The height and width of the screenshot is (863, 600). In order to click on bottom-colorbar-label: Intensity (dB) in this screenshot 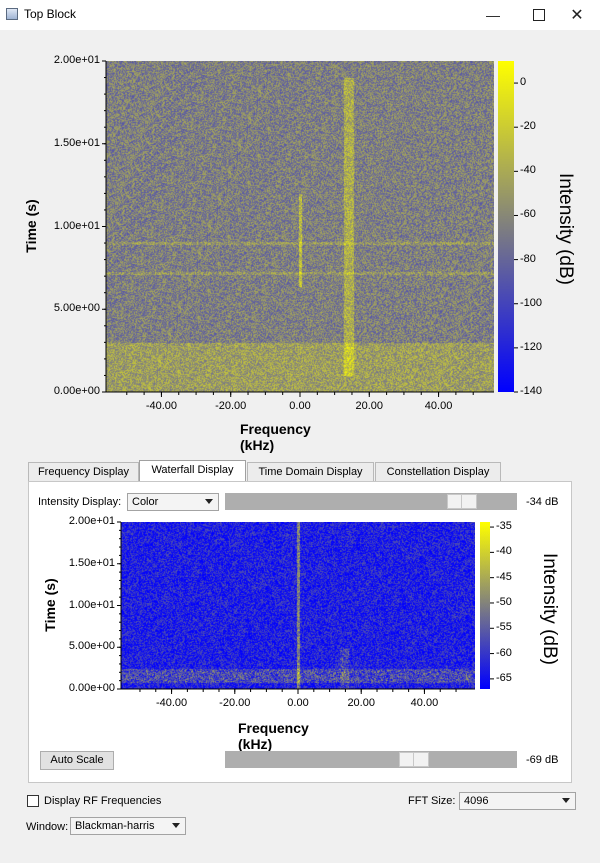, I will do `click(549, 609)`.